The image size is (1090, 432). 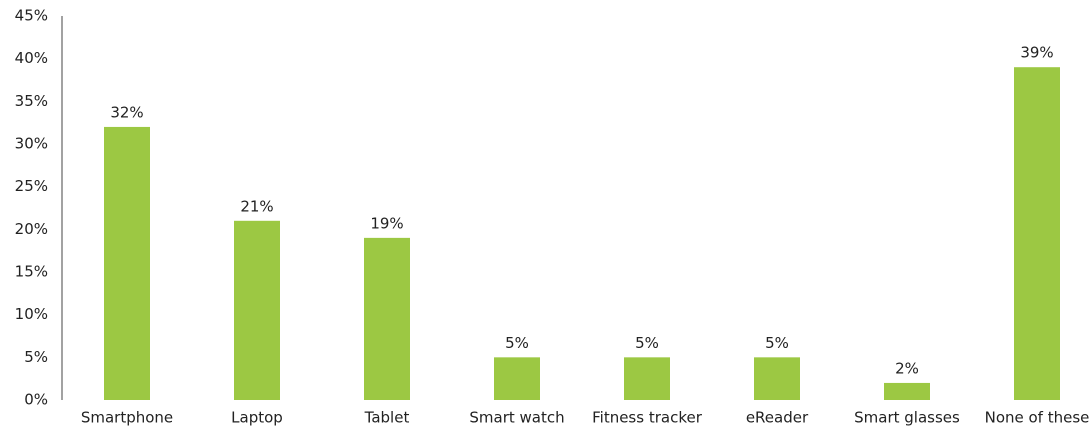 I want to click on y-tick-label: 10%, so click(x=31, y=314).